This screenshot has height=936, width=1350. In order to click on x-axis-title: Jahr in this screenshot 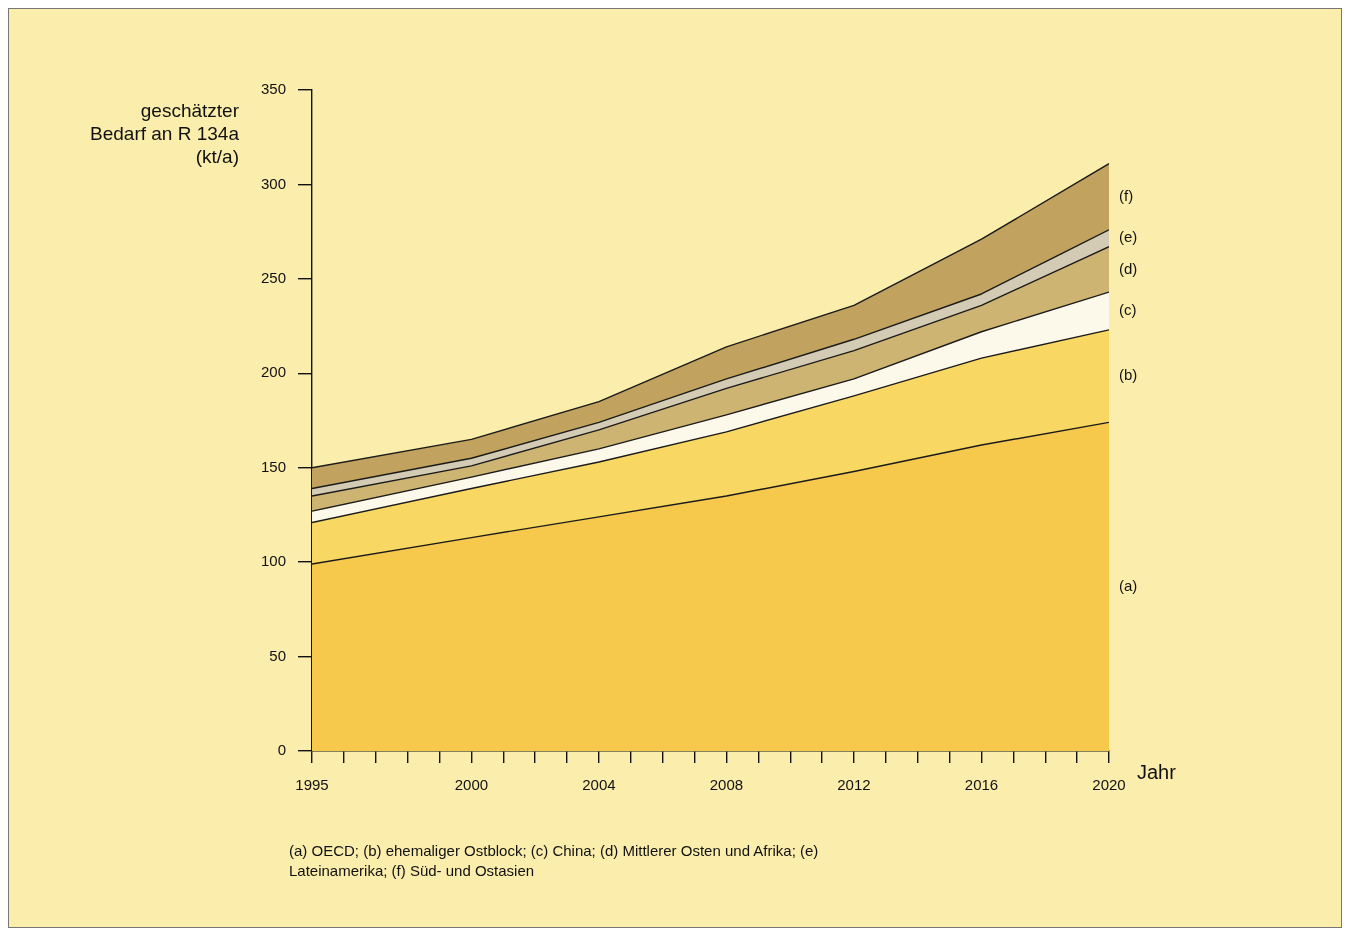, I will do `click(1156, 772)`.